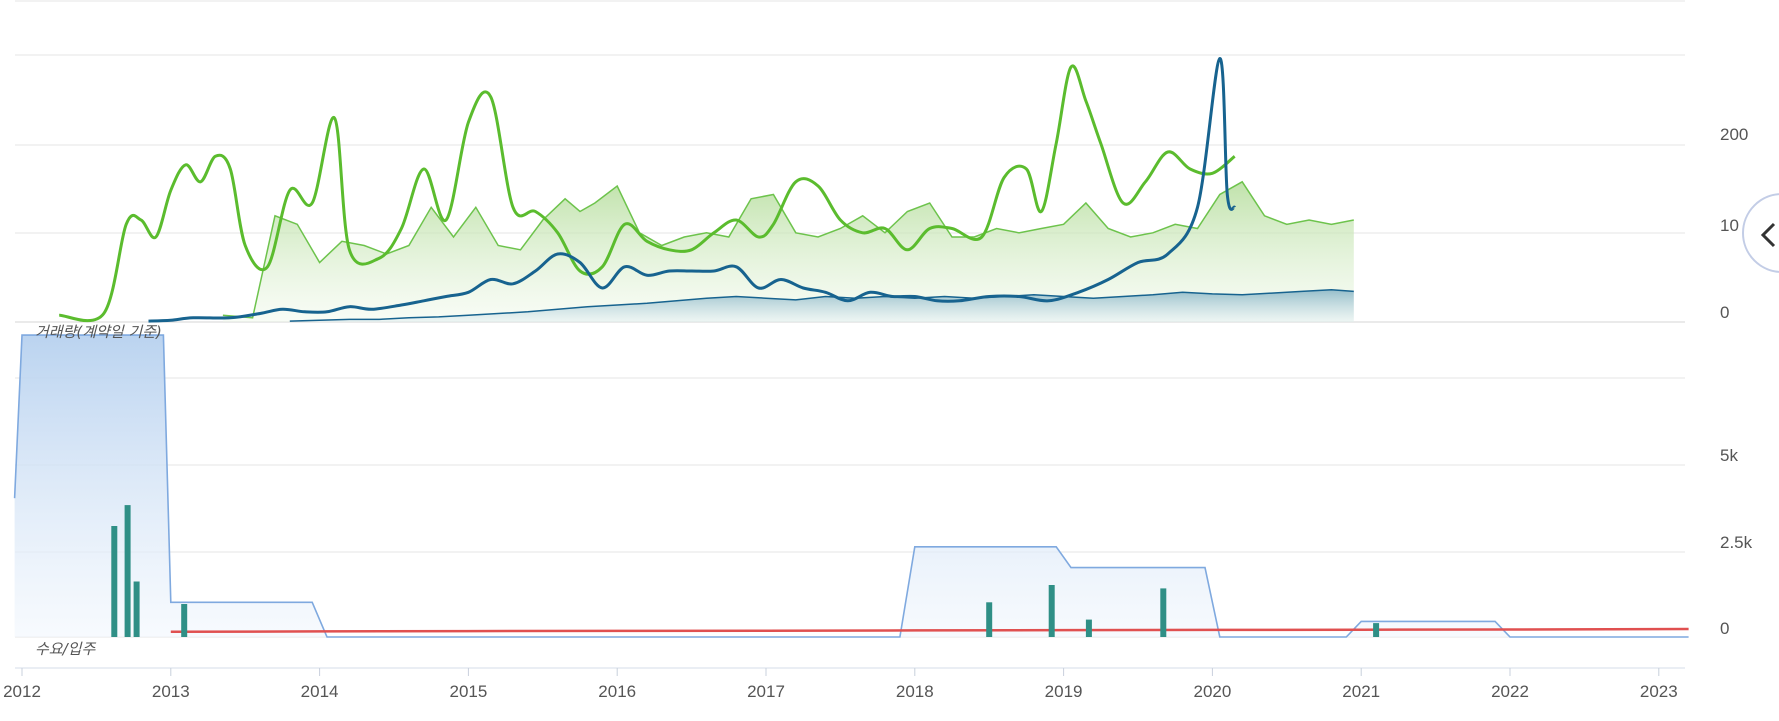 The width and height of the screenshot is (1779, 721). Describe the element at coordinates (1729, 455) in the screenshot. I see `y-tick-lower-5k: 5k` at that location.